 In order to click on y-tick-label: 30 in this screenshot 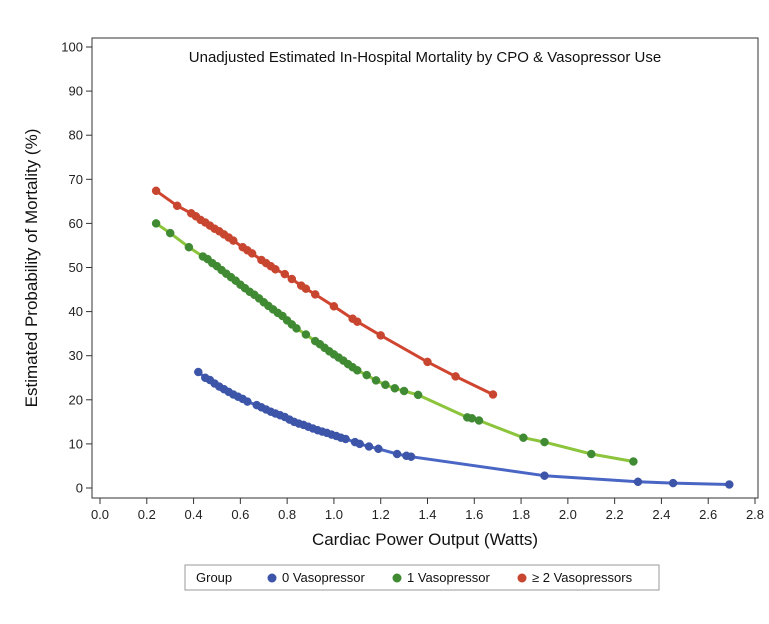, I will do `click(76, 355)`.